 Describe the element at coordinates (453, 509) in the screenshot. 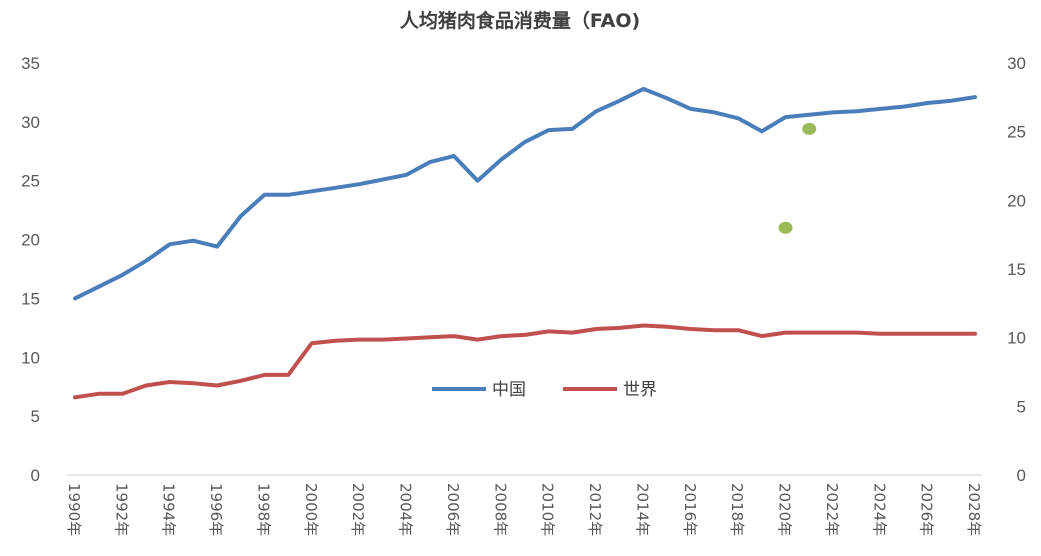

I see `x-tick-label: 2006年` at that location.